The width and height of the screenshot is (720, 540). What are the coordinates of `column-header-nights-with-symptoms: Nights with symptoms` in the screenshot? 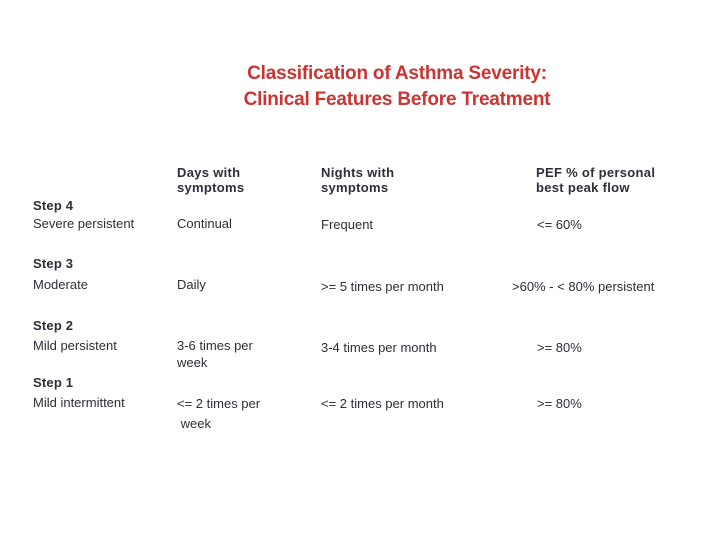 It's located at (358, 180).